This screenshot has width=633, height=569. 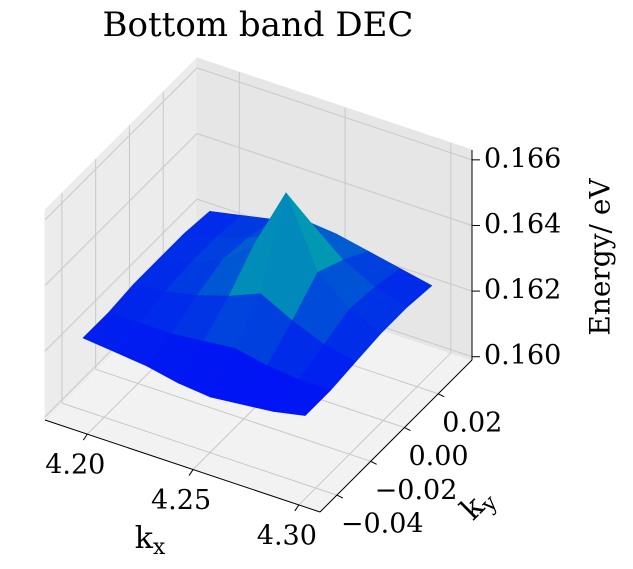 What do you see at coordinates (181, 500) in the screenshot?
I see `x-tick-label: 4.25` at bounding box center [181, 500].